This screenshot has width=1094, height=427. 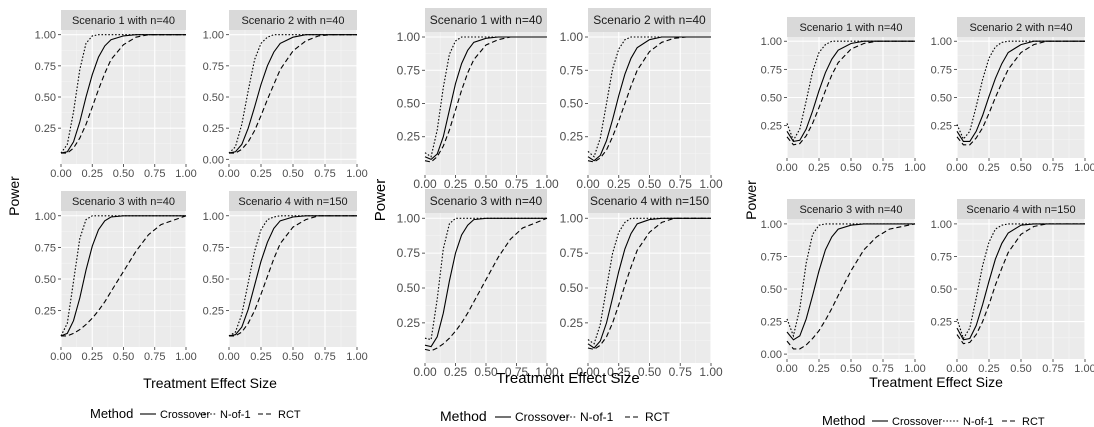 I want to click on series-line-crossover, so click(x=1020, y=91).